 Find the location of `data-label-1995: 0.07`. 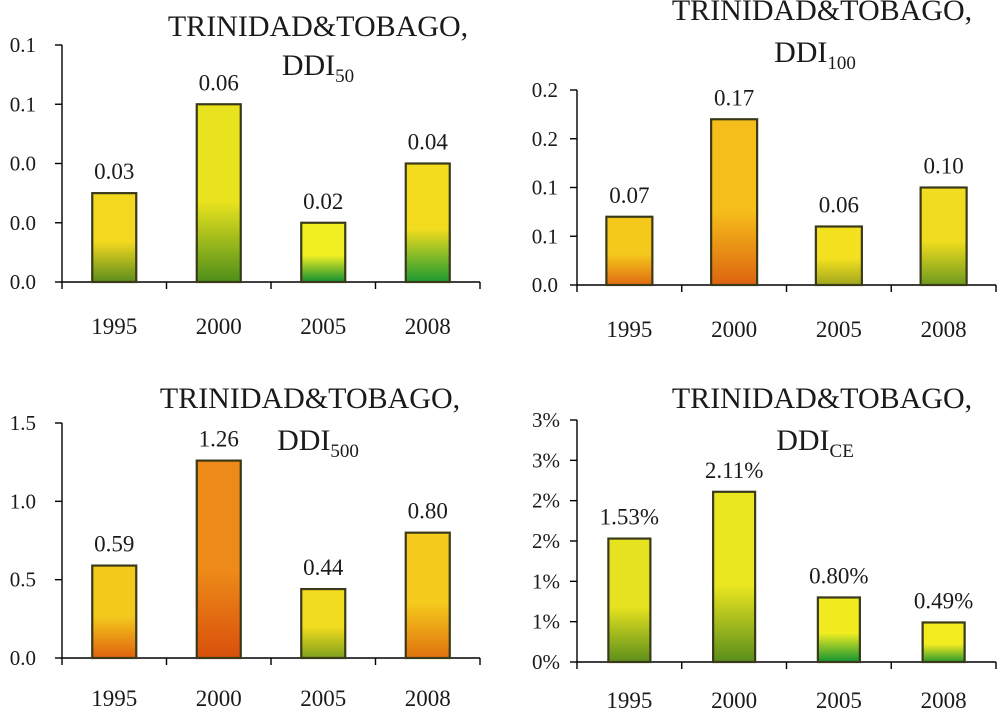

data-label-1995: 0.07 is located at coordinates (629, 195).